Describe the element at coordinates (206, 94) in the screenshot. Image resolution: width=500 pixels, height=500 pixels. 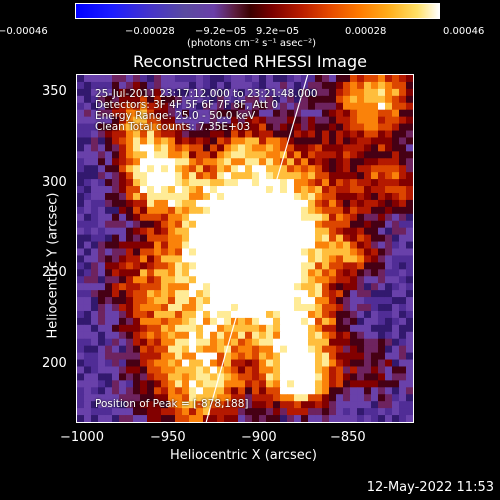
I see `time-range-text: 25-Jul-2011 23:17:12.000 to 23:21:48.000` at that location.